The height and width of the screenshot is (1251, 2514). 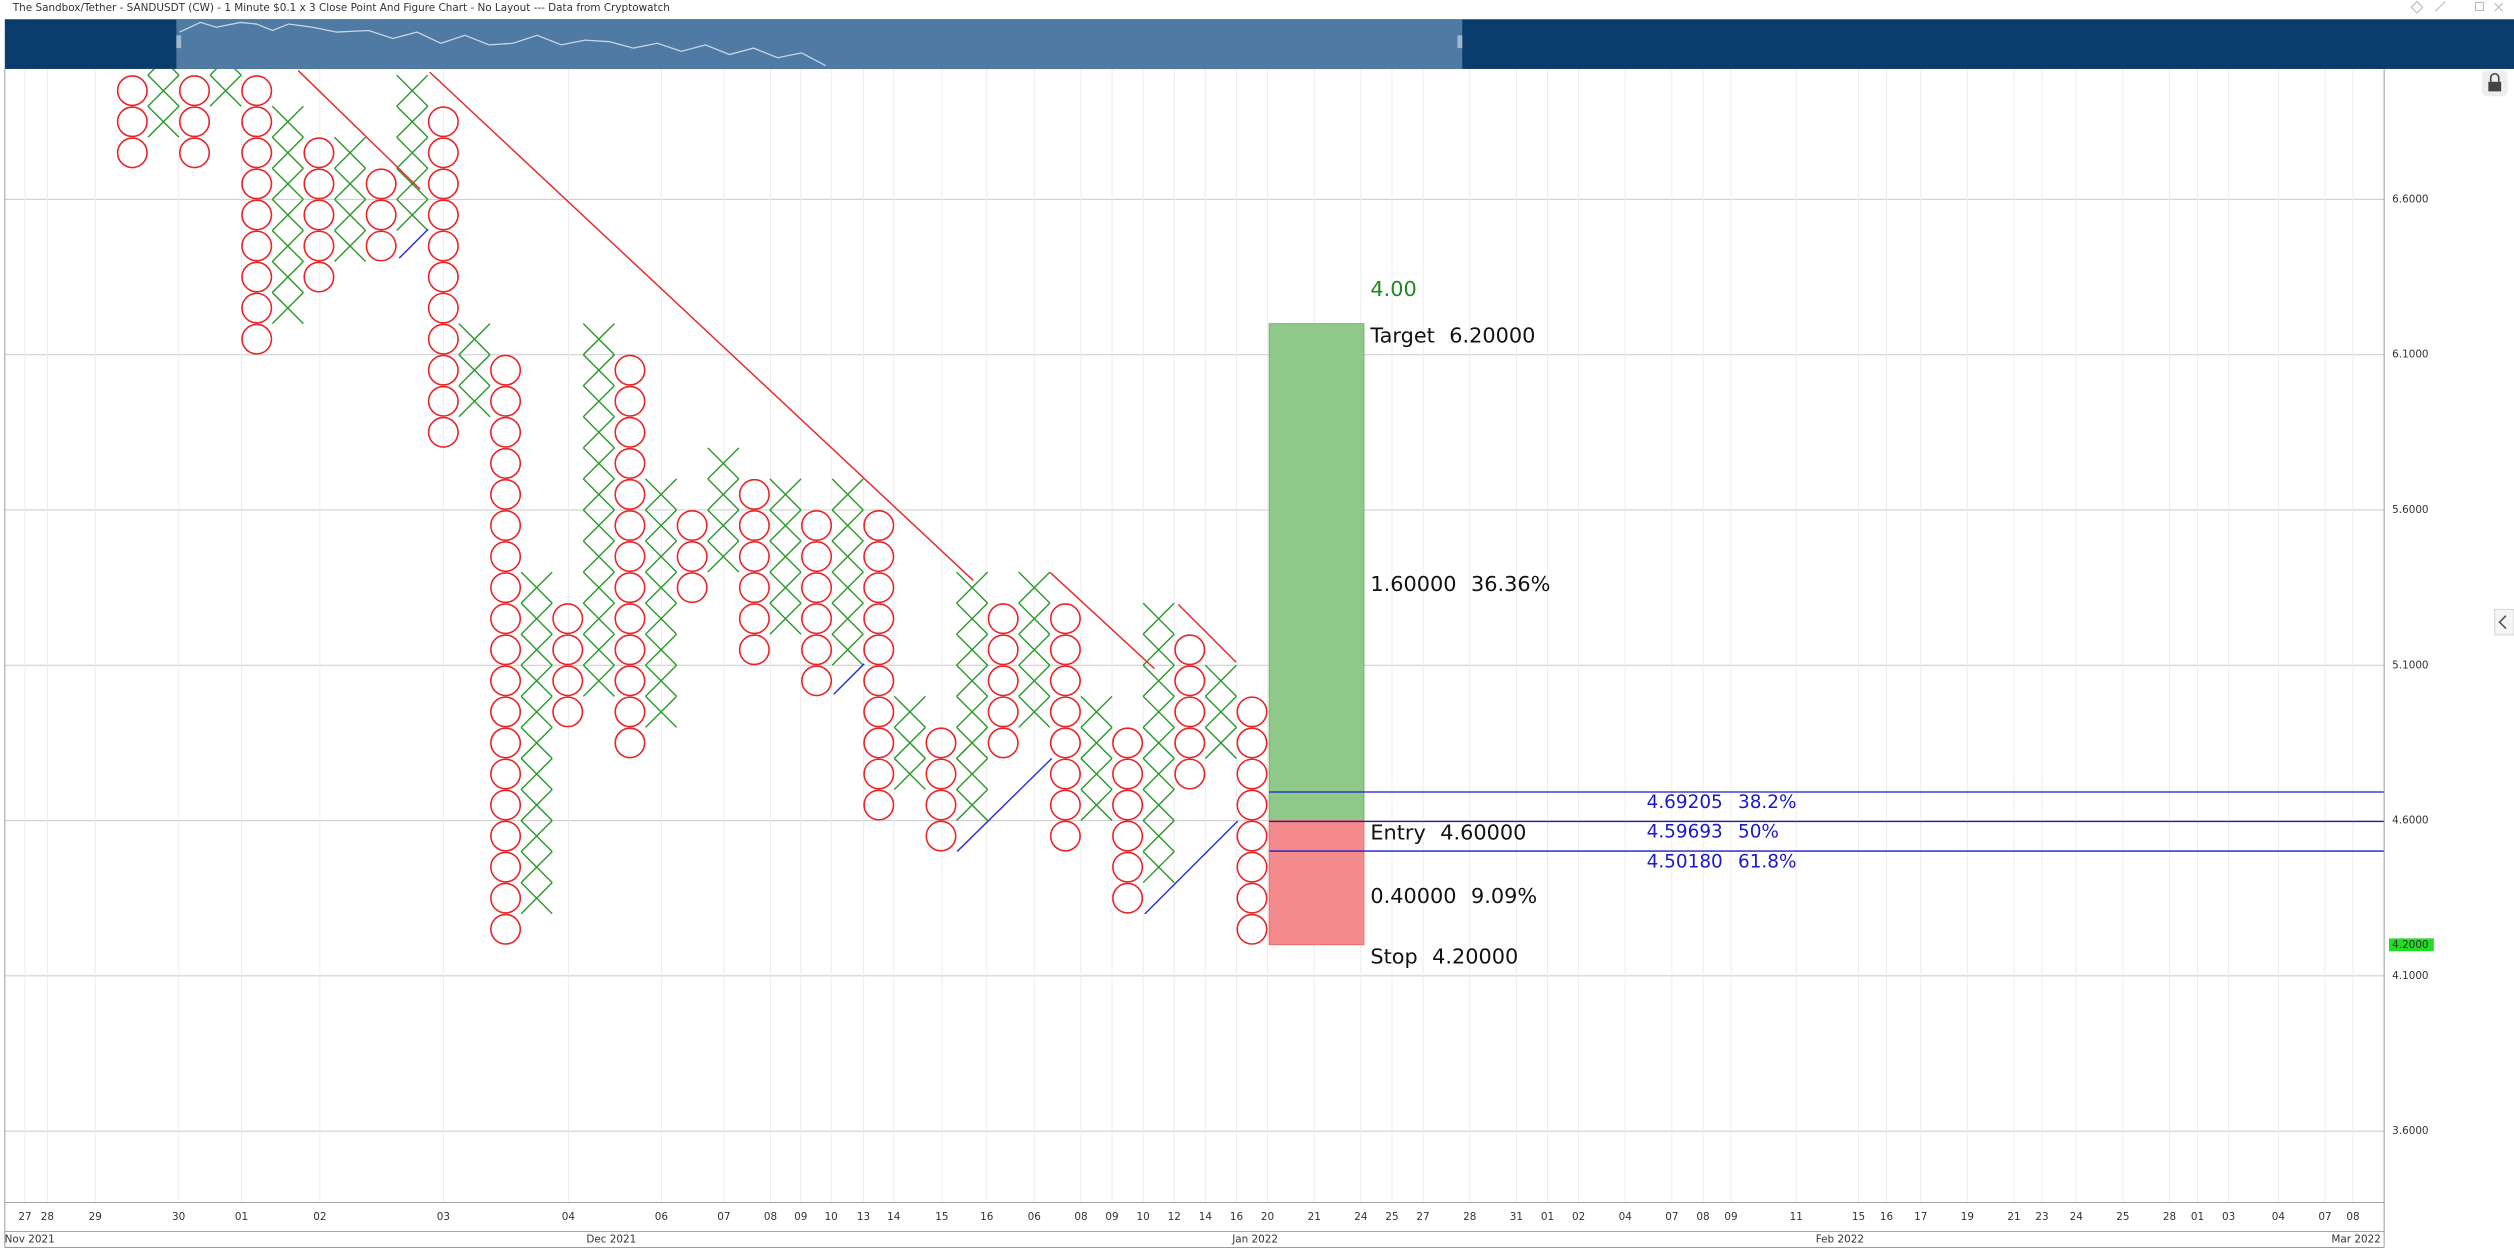 What do you see at coordinates (1578, 1217) in the screenshot?
I see `x-tick-label: 02` at bounding box center [1578, 1217].